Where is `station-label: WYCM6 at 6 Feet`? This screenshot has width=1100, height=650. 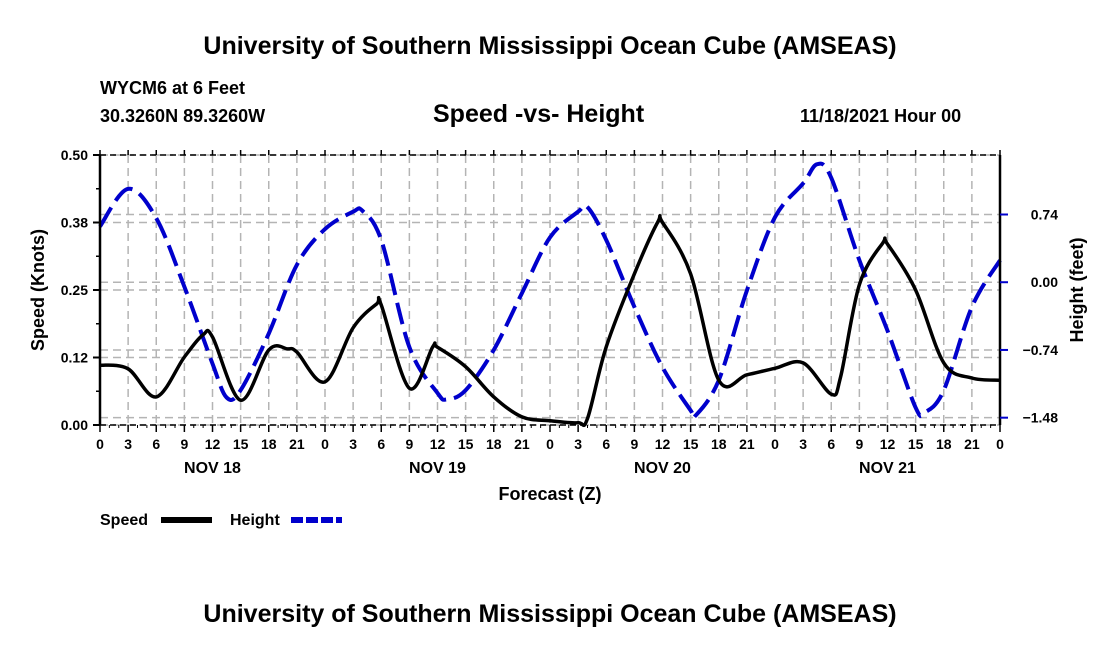
station-label: WYCM6 at 6 Feet is located at coordinates (173, 88).